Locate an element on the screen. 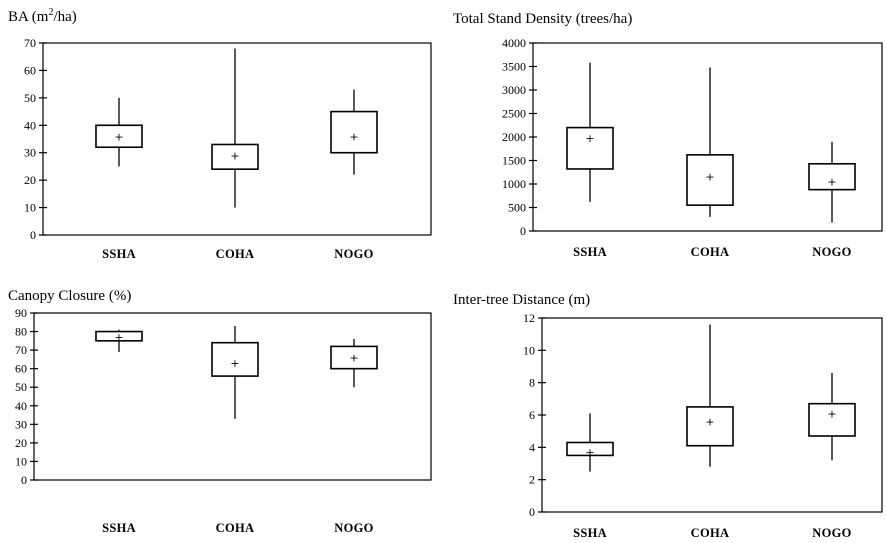  y-tick-label: 3500 is located at coordinates (514, 67).